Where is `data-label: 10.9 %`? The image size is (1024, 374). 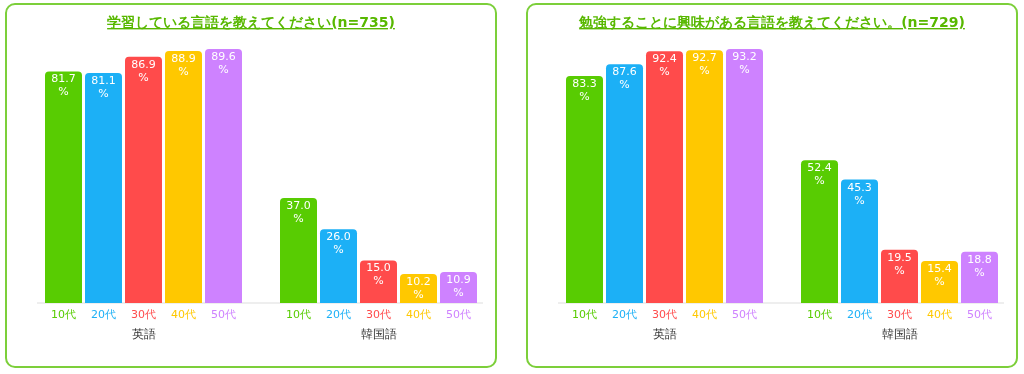 data-label: 10.9 % is located at coordinates (458, 286).